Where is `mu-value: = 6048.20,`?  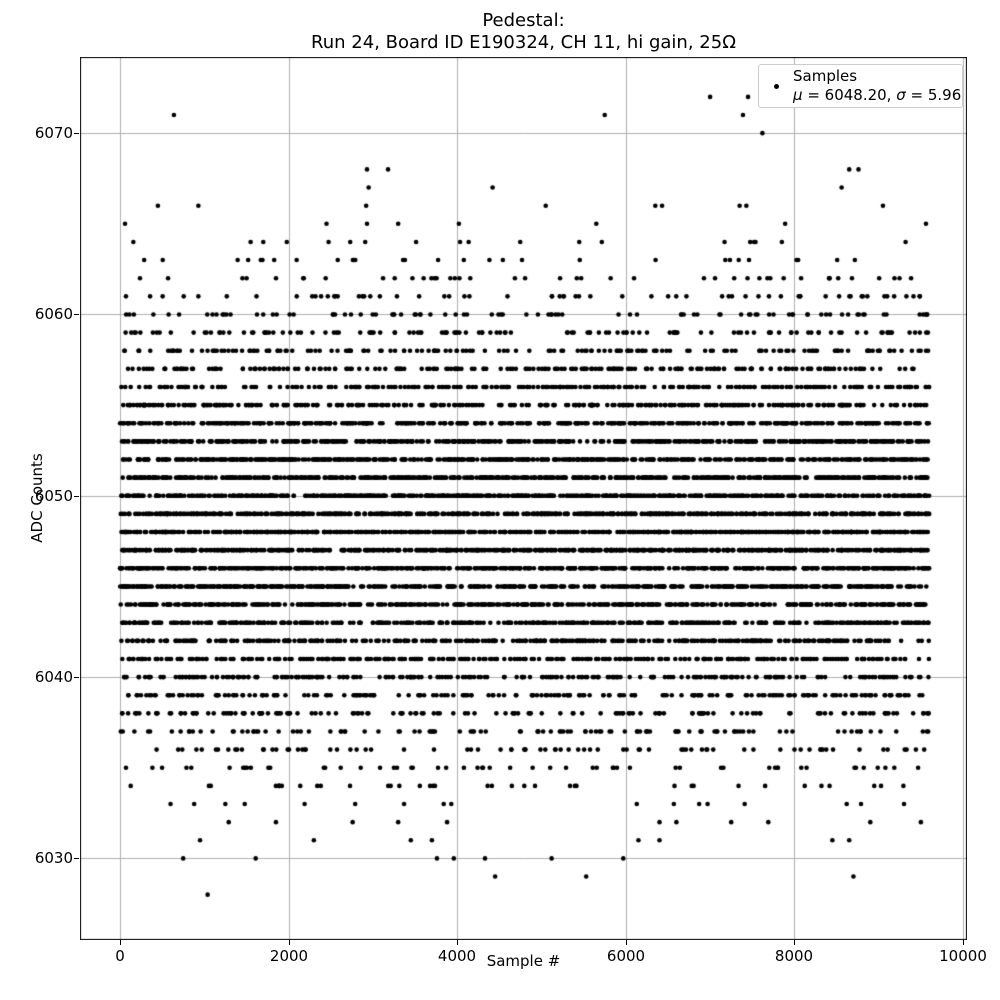 mu-value: = 6048.20, is located at coordinates (849, 95).